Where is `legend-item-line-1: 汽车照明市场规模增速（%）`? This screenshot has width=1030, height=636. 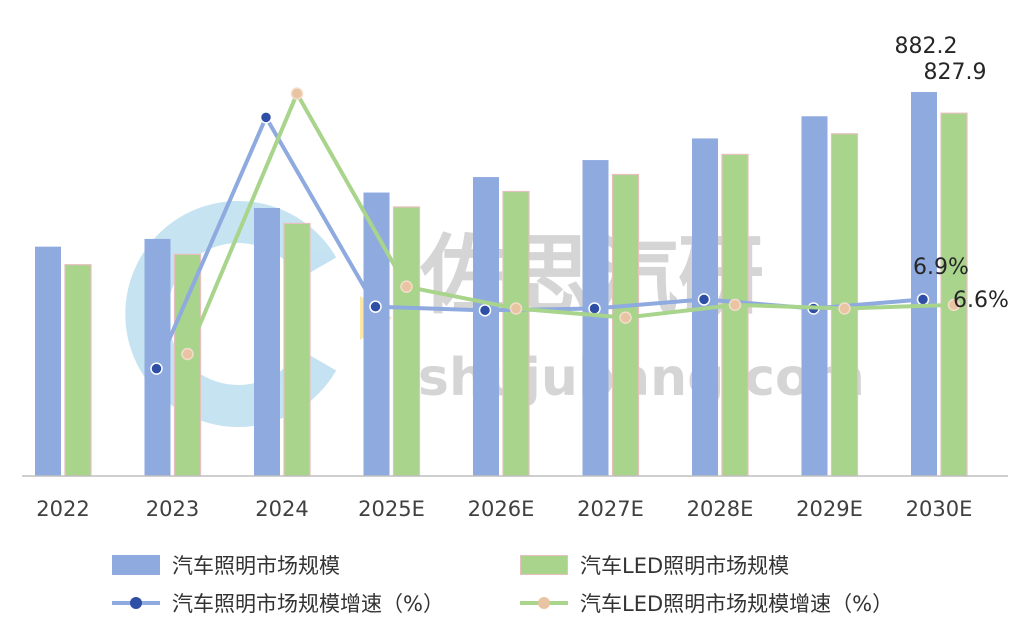 legend-item-line-1: 汽车照明市场规模增速（%） is located at coordinates (278, 603).